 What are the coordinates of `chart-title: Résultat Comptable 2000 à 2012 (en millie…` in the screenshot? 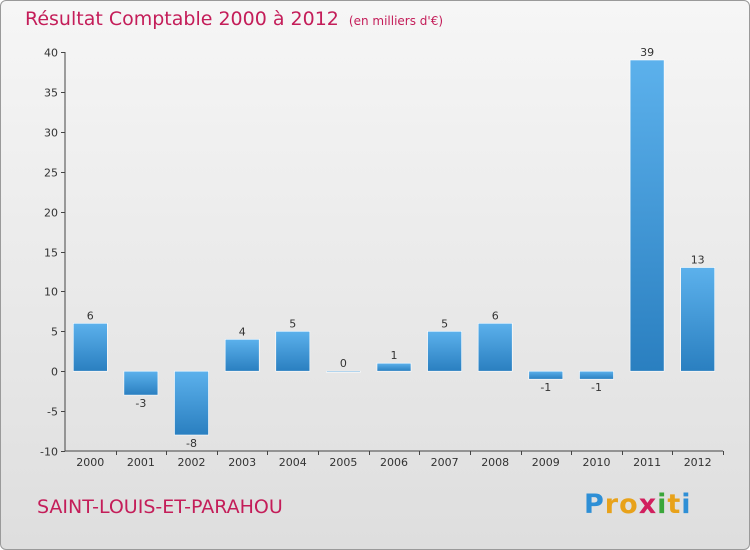 It's located at (234, 19).